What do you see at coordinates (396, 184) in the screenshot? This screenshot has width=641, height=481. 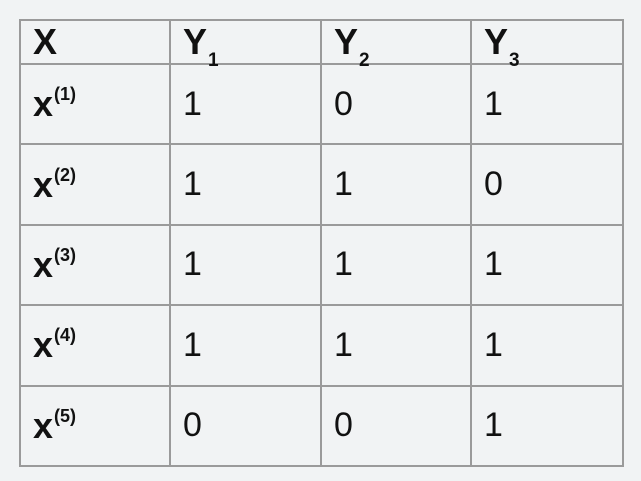 I see `cell-x2-y2: 1` at bounding box center [396, 184].